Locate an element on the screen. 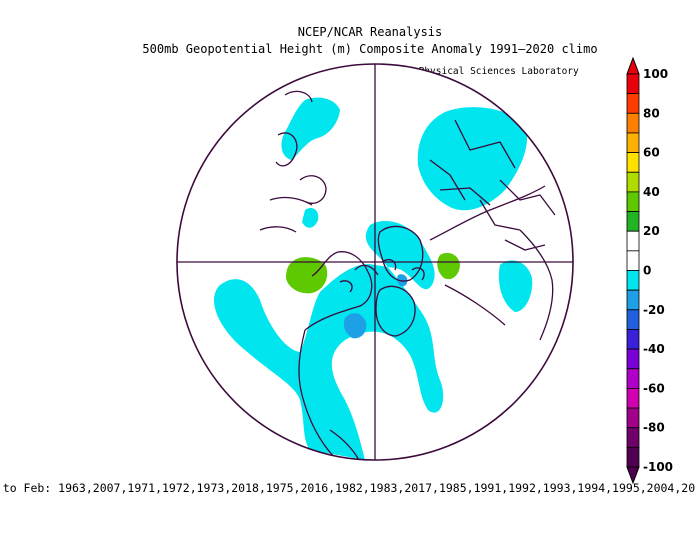 This screenshot has width=700, height=542. coastline-hudson-bay is located at coordinates (395, 311).